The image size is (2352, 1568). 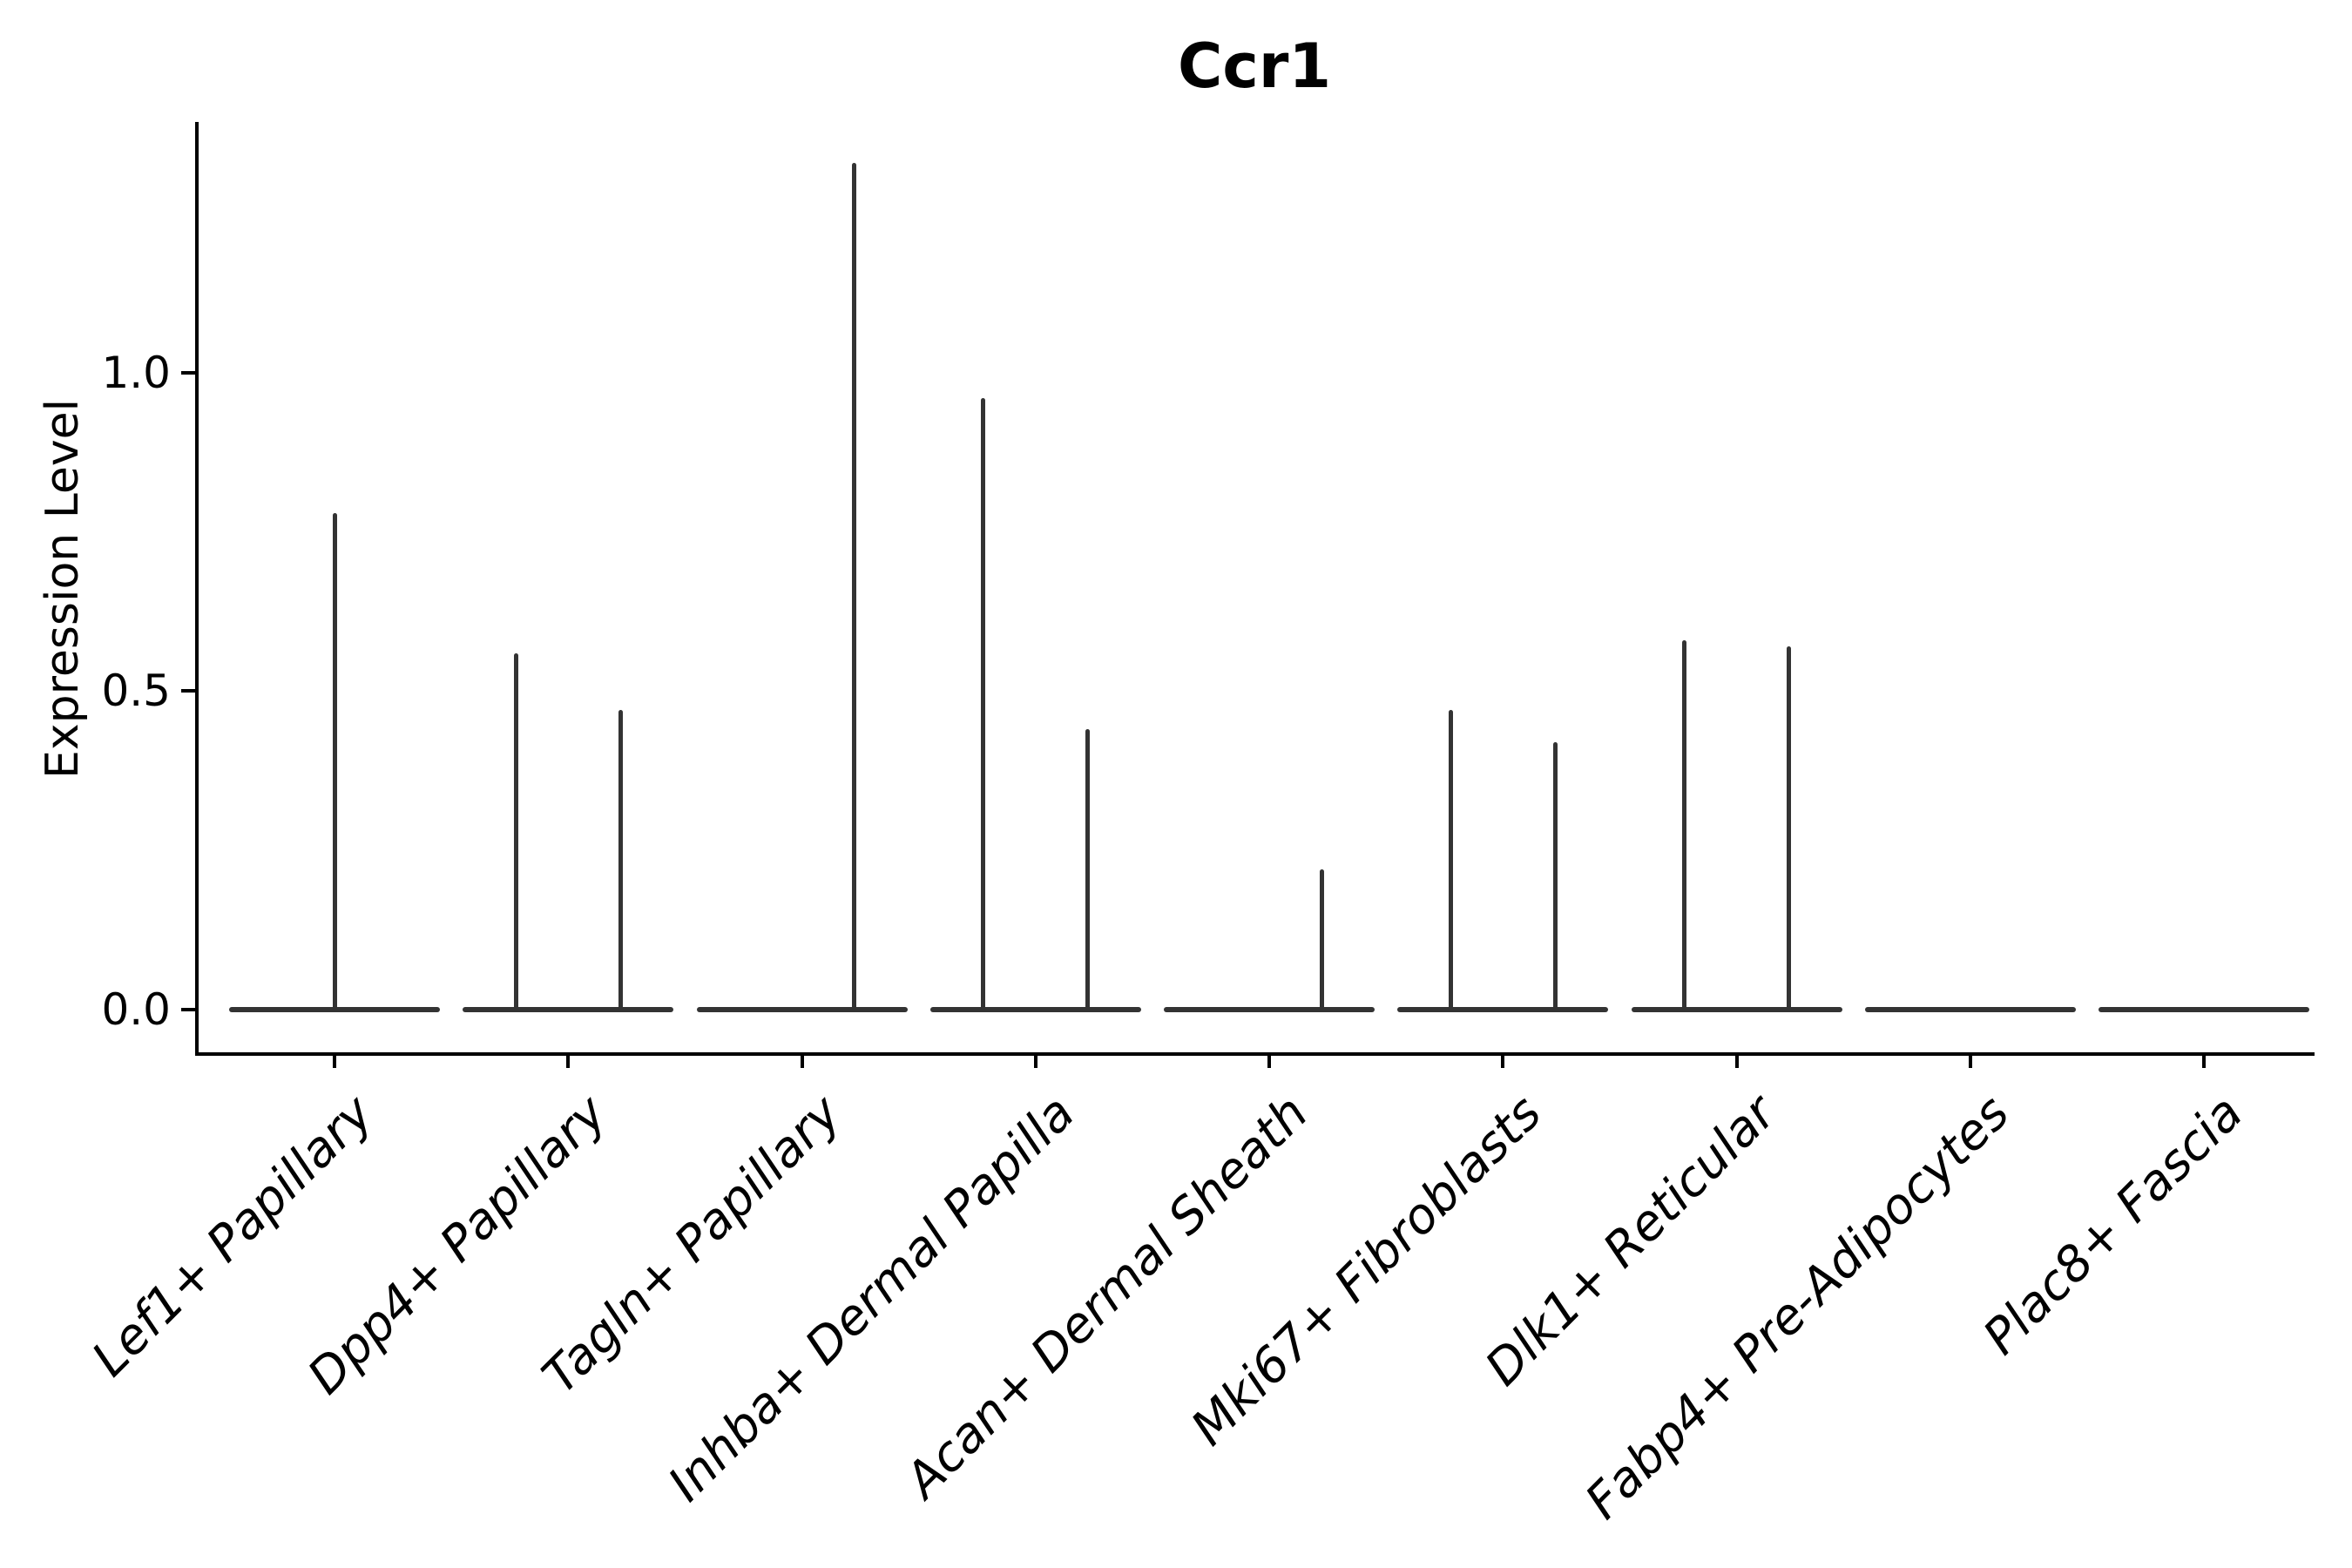 I want to click on x-tick-label: Plac8+ Fascia, so click(x=2113, y=1225).